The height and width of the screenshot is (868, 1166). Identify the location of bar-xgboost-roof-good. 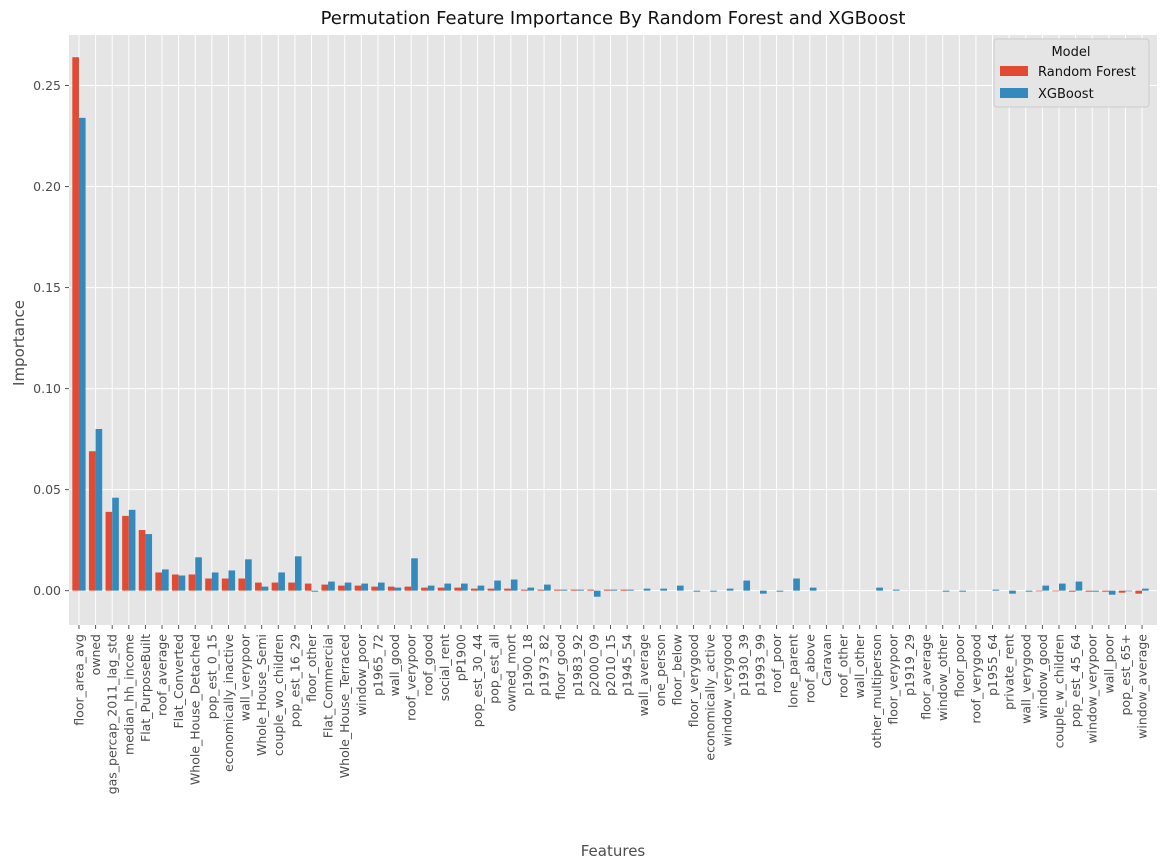
(431, 588).